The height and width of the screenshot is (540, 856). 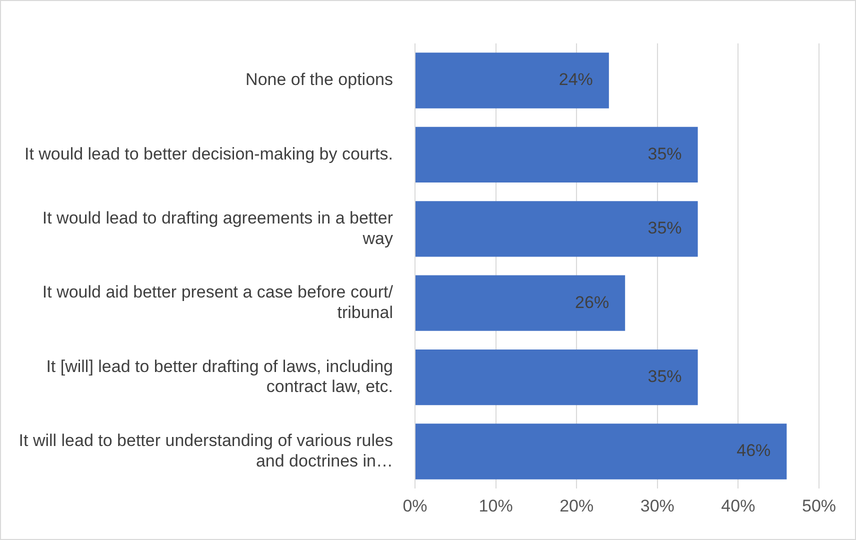 What do you see at coordinates (575, 80) in the screenshot?
I see `data-label: 24%` at bounding box center [575, 80].